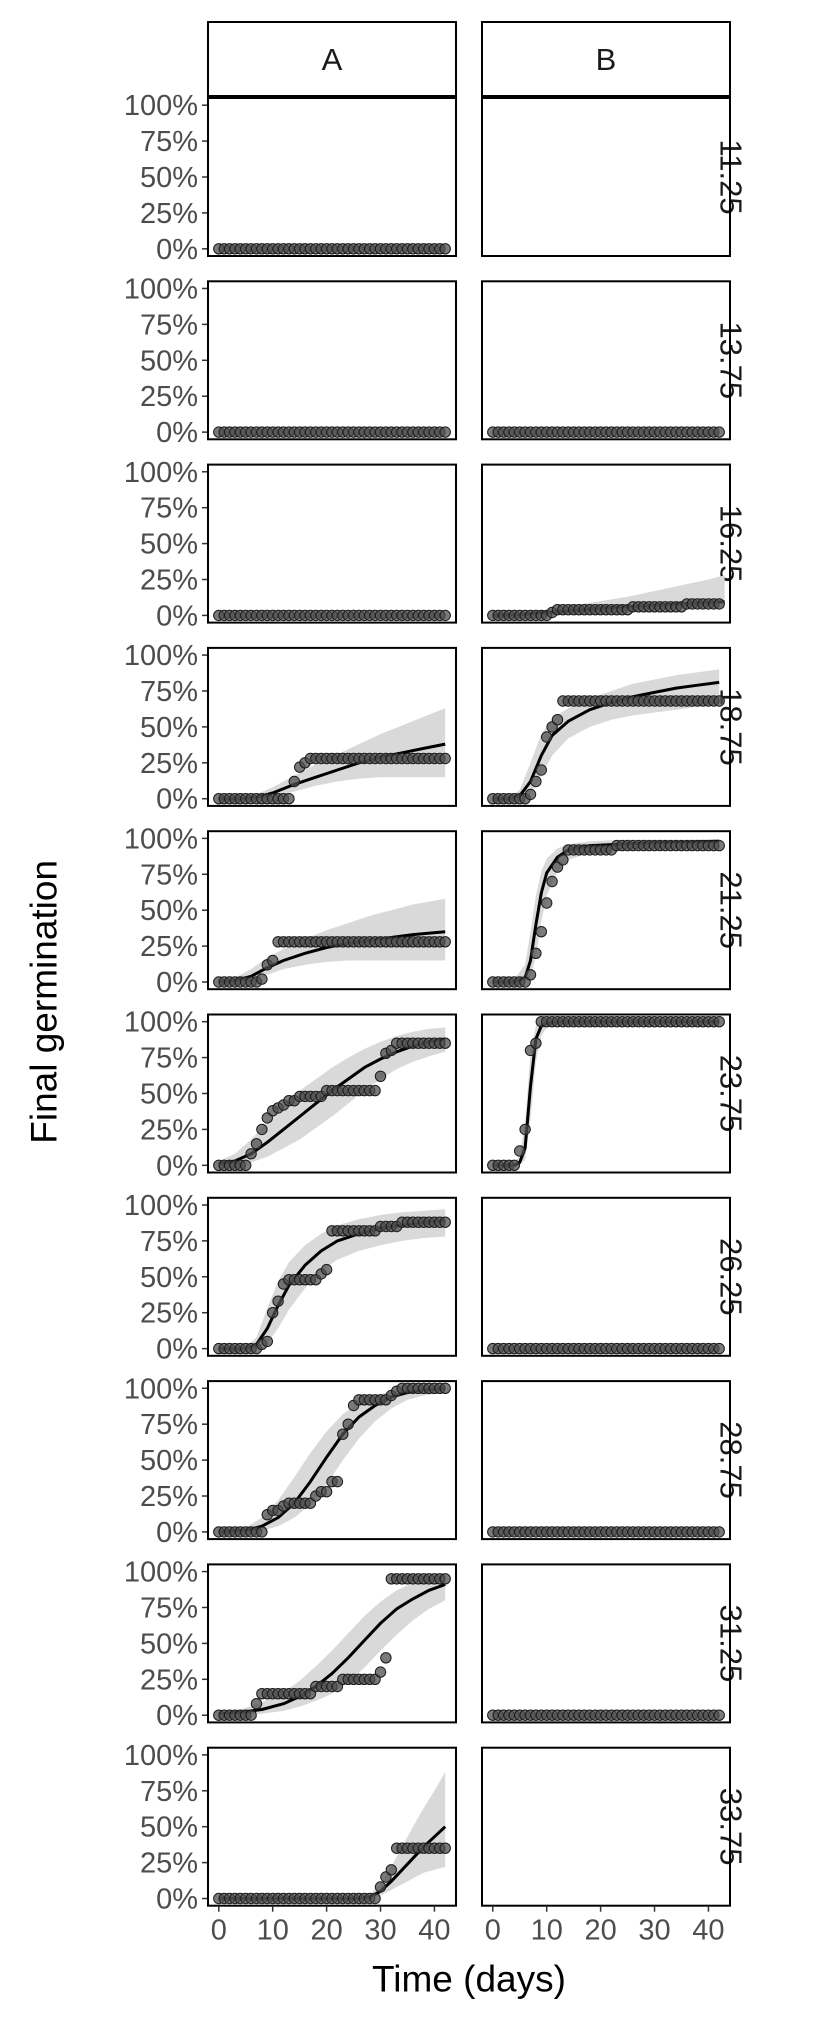 The height and width of the screenshot is (2043, 826). I want to click on panel-B-21.25, so click(606, 910).